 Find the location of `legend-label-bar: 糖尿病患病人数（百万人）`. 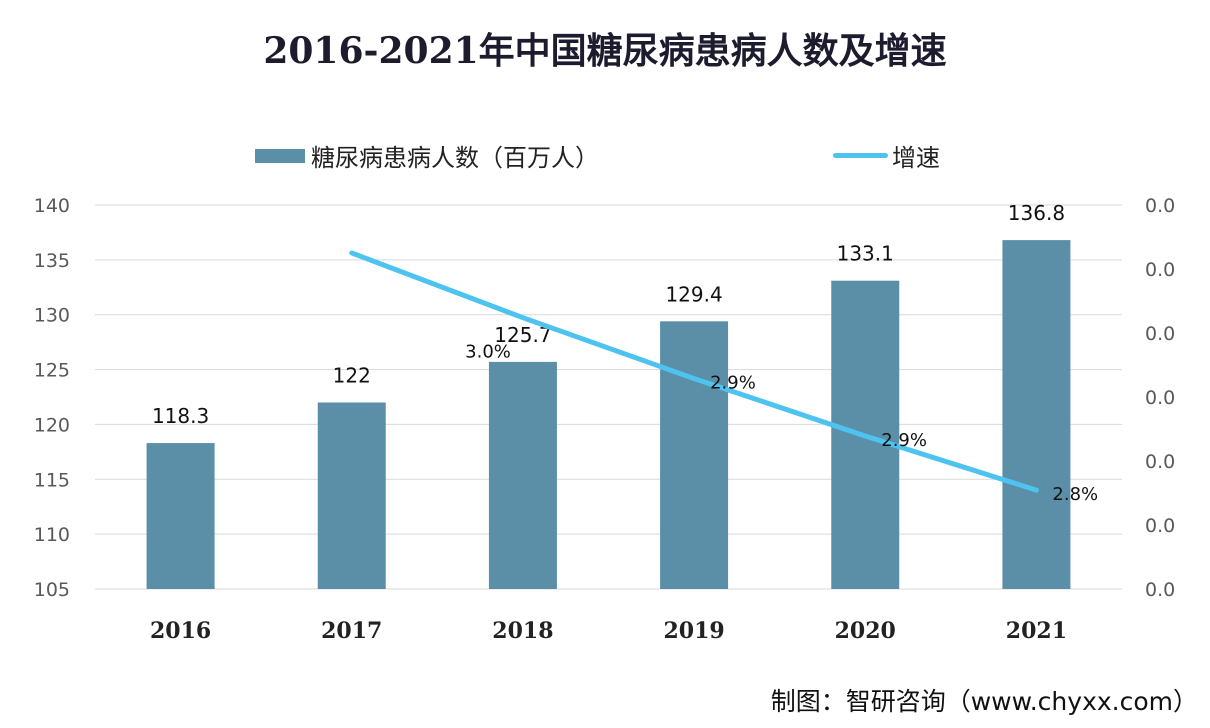

legend-label-bar: 糖尿病患病人数（百万人） is located at coordinates (455, 158).